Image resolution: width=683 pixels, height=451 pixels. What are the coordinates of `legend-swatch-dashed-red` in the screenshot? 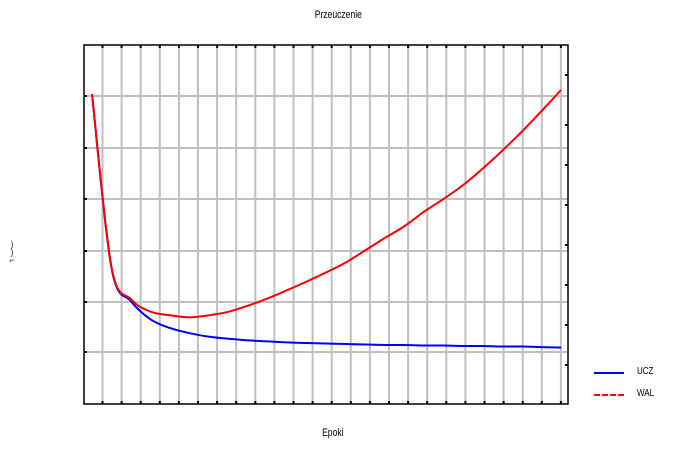 It's located at (609, 395).